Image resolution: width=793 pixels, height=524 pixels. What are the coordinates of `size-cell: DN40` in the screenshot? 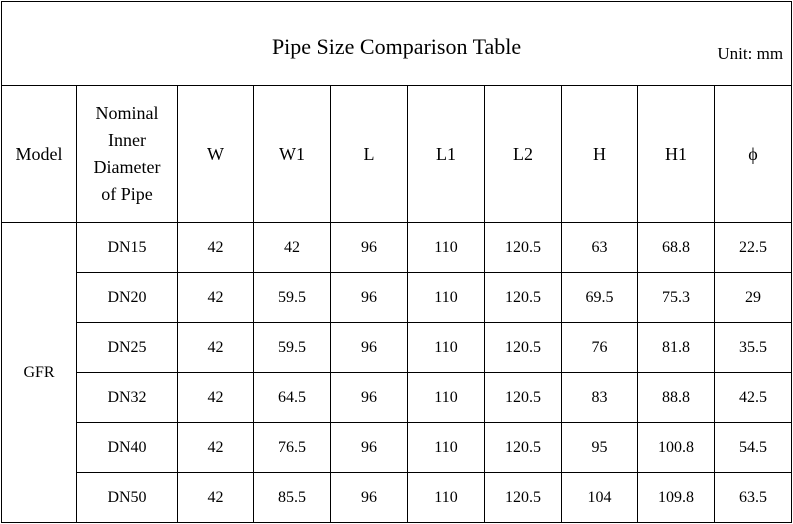 It's located at (127, 447).